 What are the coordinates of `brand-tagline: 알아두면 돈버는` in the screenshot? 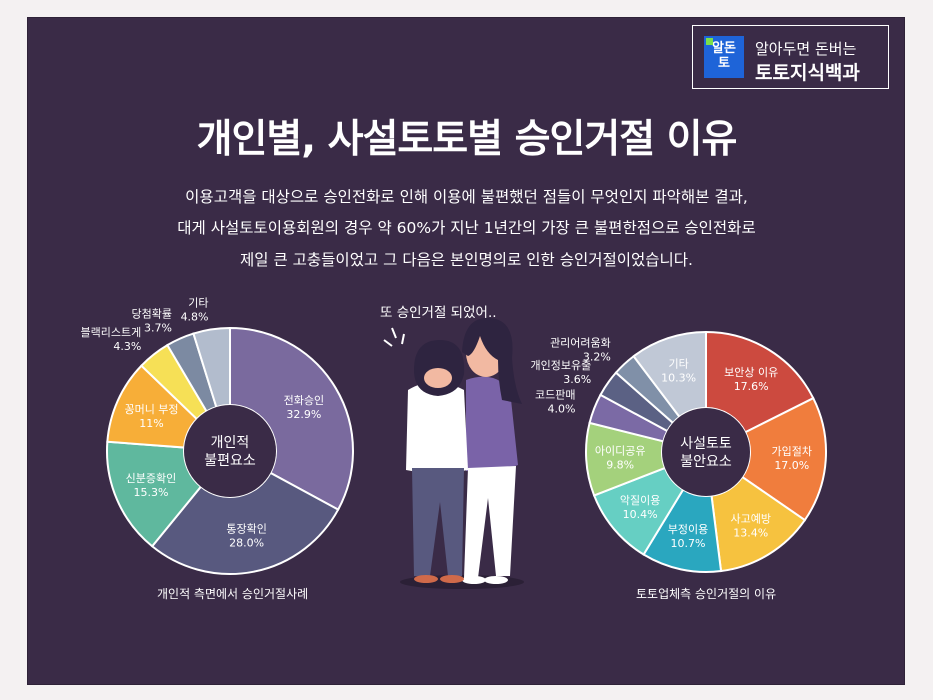 It's located at (806, 49).